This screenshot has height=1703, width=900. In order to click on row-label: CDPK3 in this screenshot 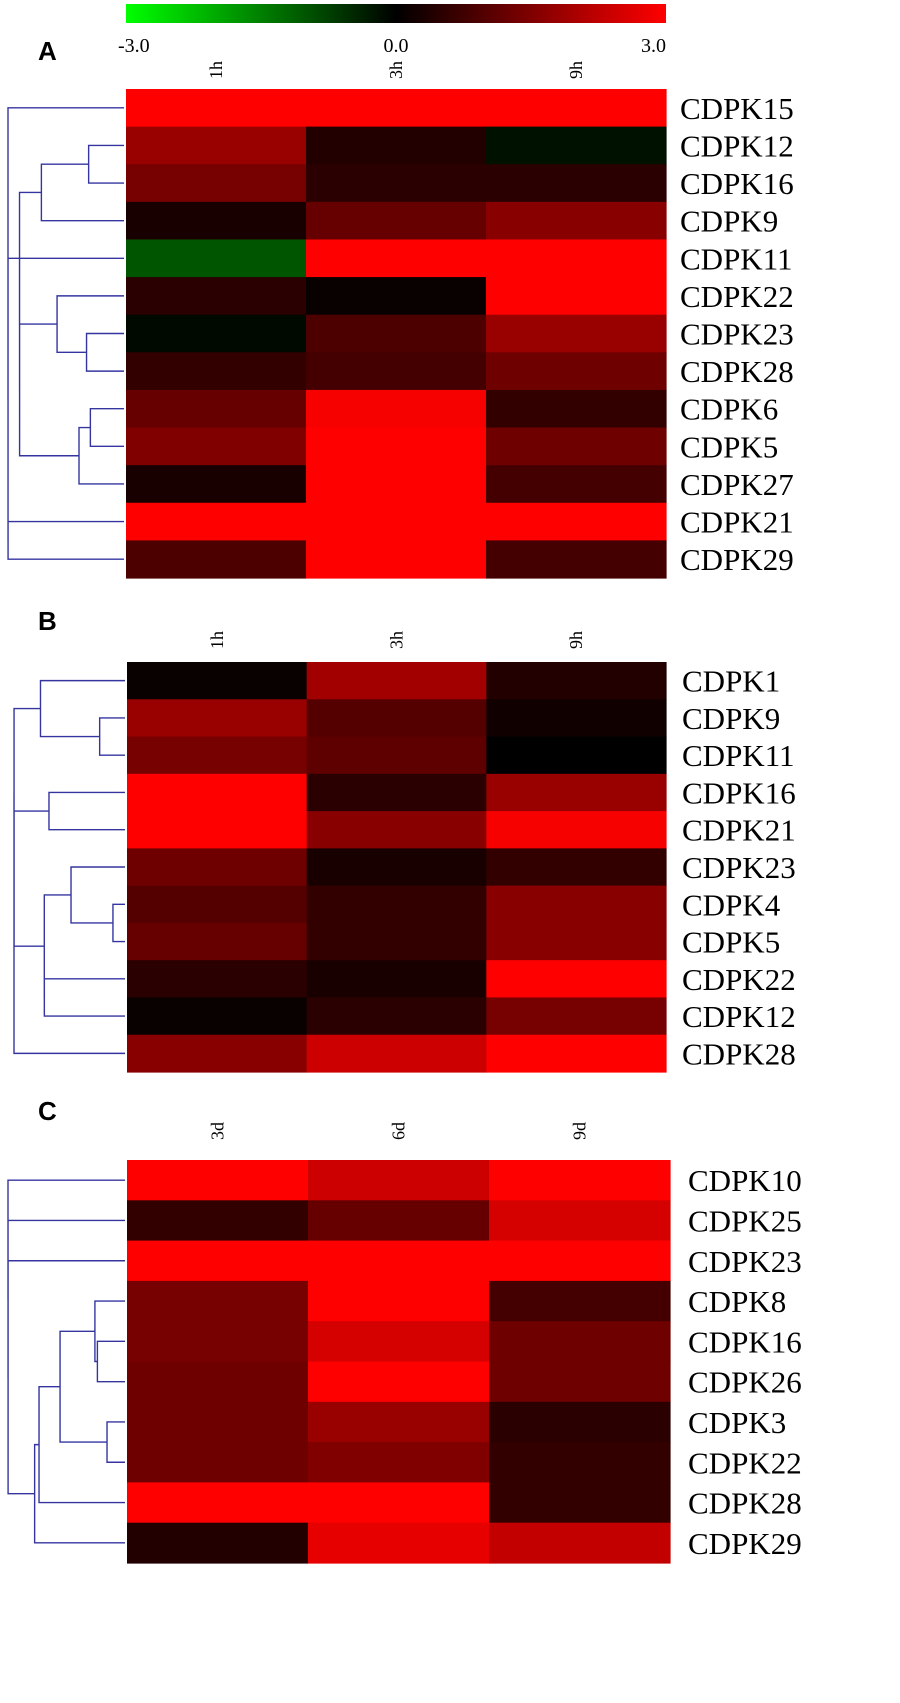, I will do `click(737, 1422)`.